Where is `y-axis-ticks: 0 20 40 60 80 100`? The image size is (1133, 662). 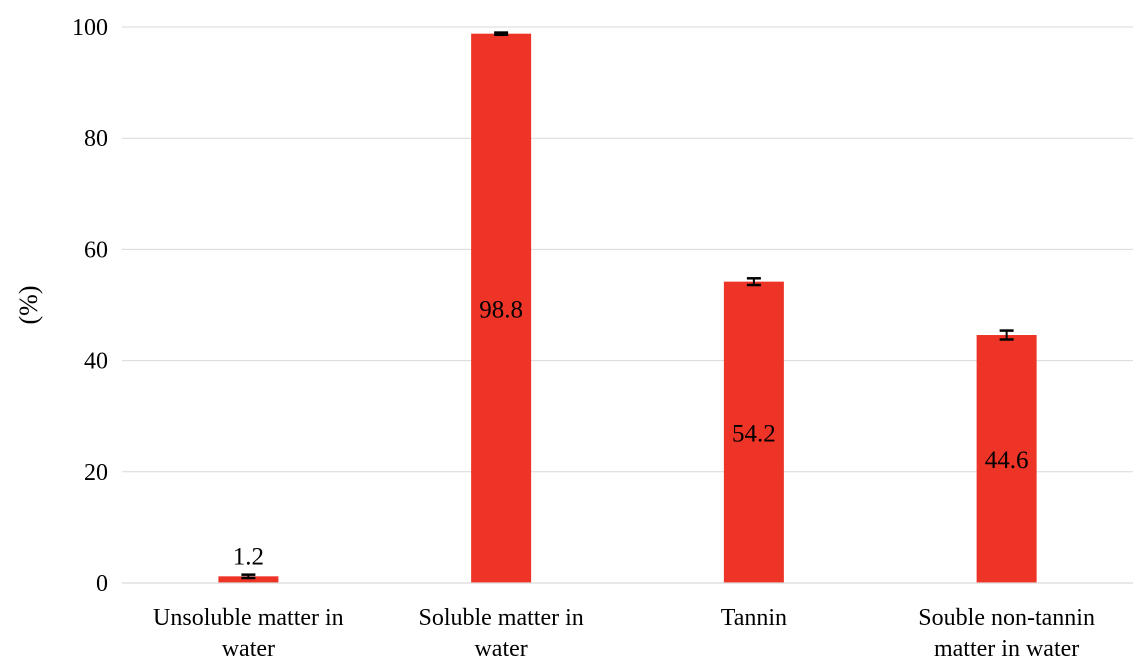 y-axis-ticks: 0 20 40 60 80 100 is located at coordinates (90, 306).